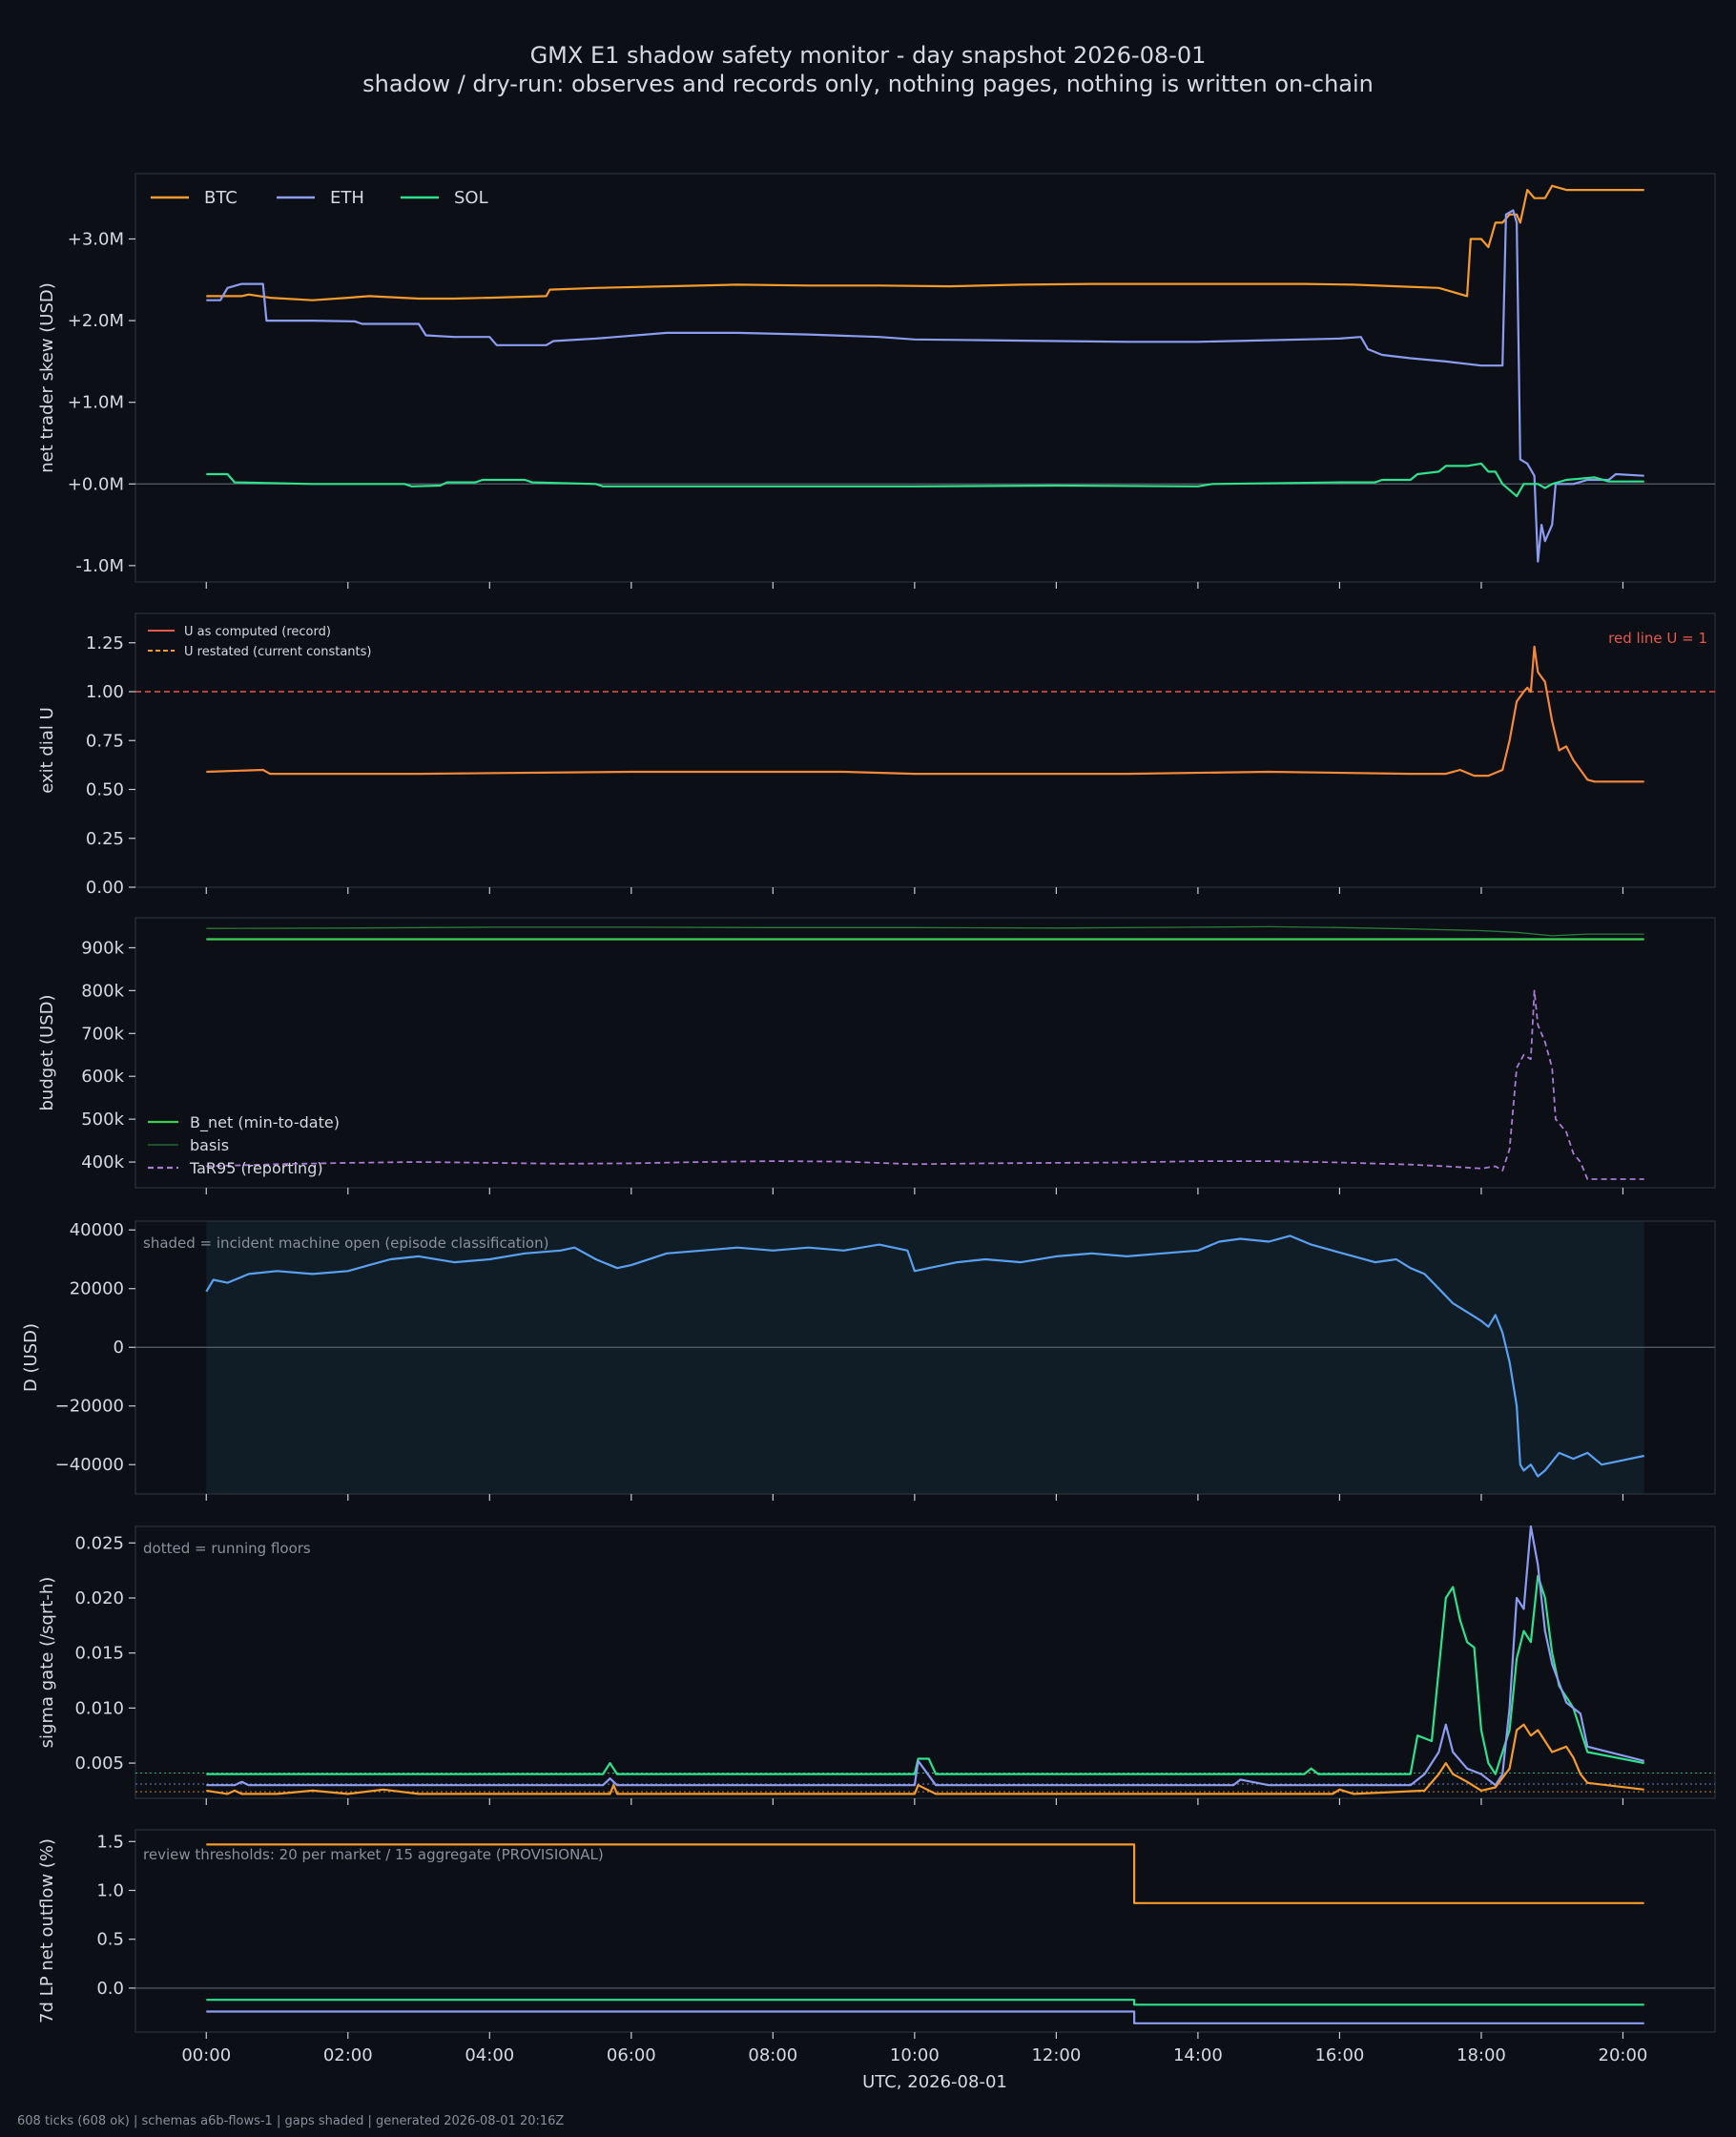 This screenshot has width=1736, height=2137. Describe the element at coordinates (99, 1763) in the screenshot. I see `y-tick-label: 0.005` at that location.